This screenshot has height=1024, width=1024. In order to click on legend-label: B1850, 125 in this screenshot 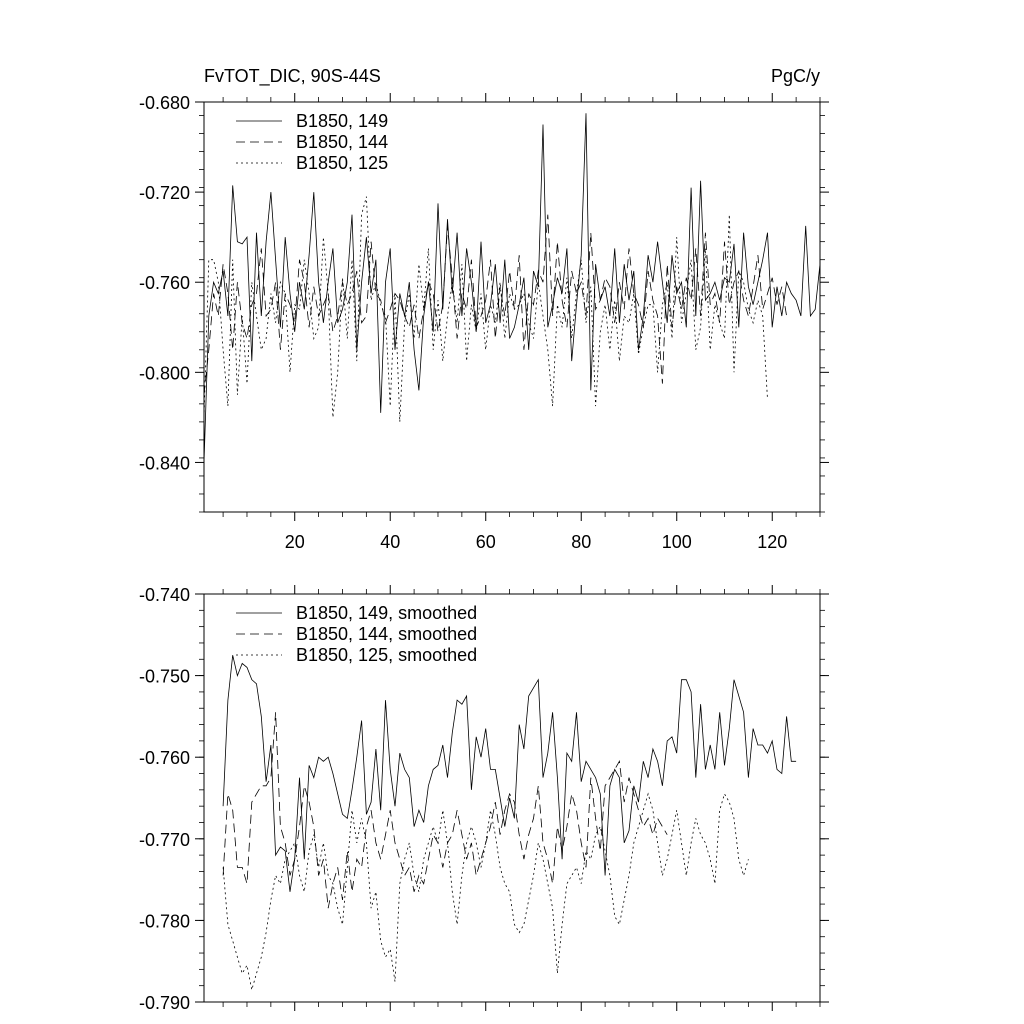, I will do `click(342, 163)`.